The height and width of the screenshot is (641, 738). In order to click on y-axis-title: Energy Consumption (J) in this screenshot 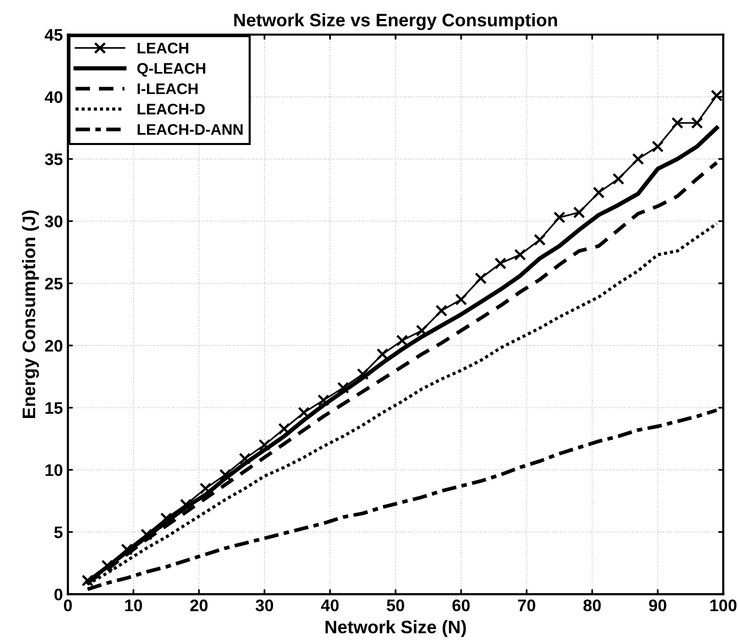, I will do `click(30, 314)`.